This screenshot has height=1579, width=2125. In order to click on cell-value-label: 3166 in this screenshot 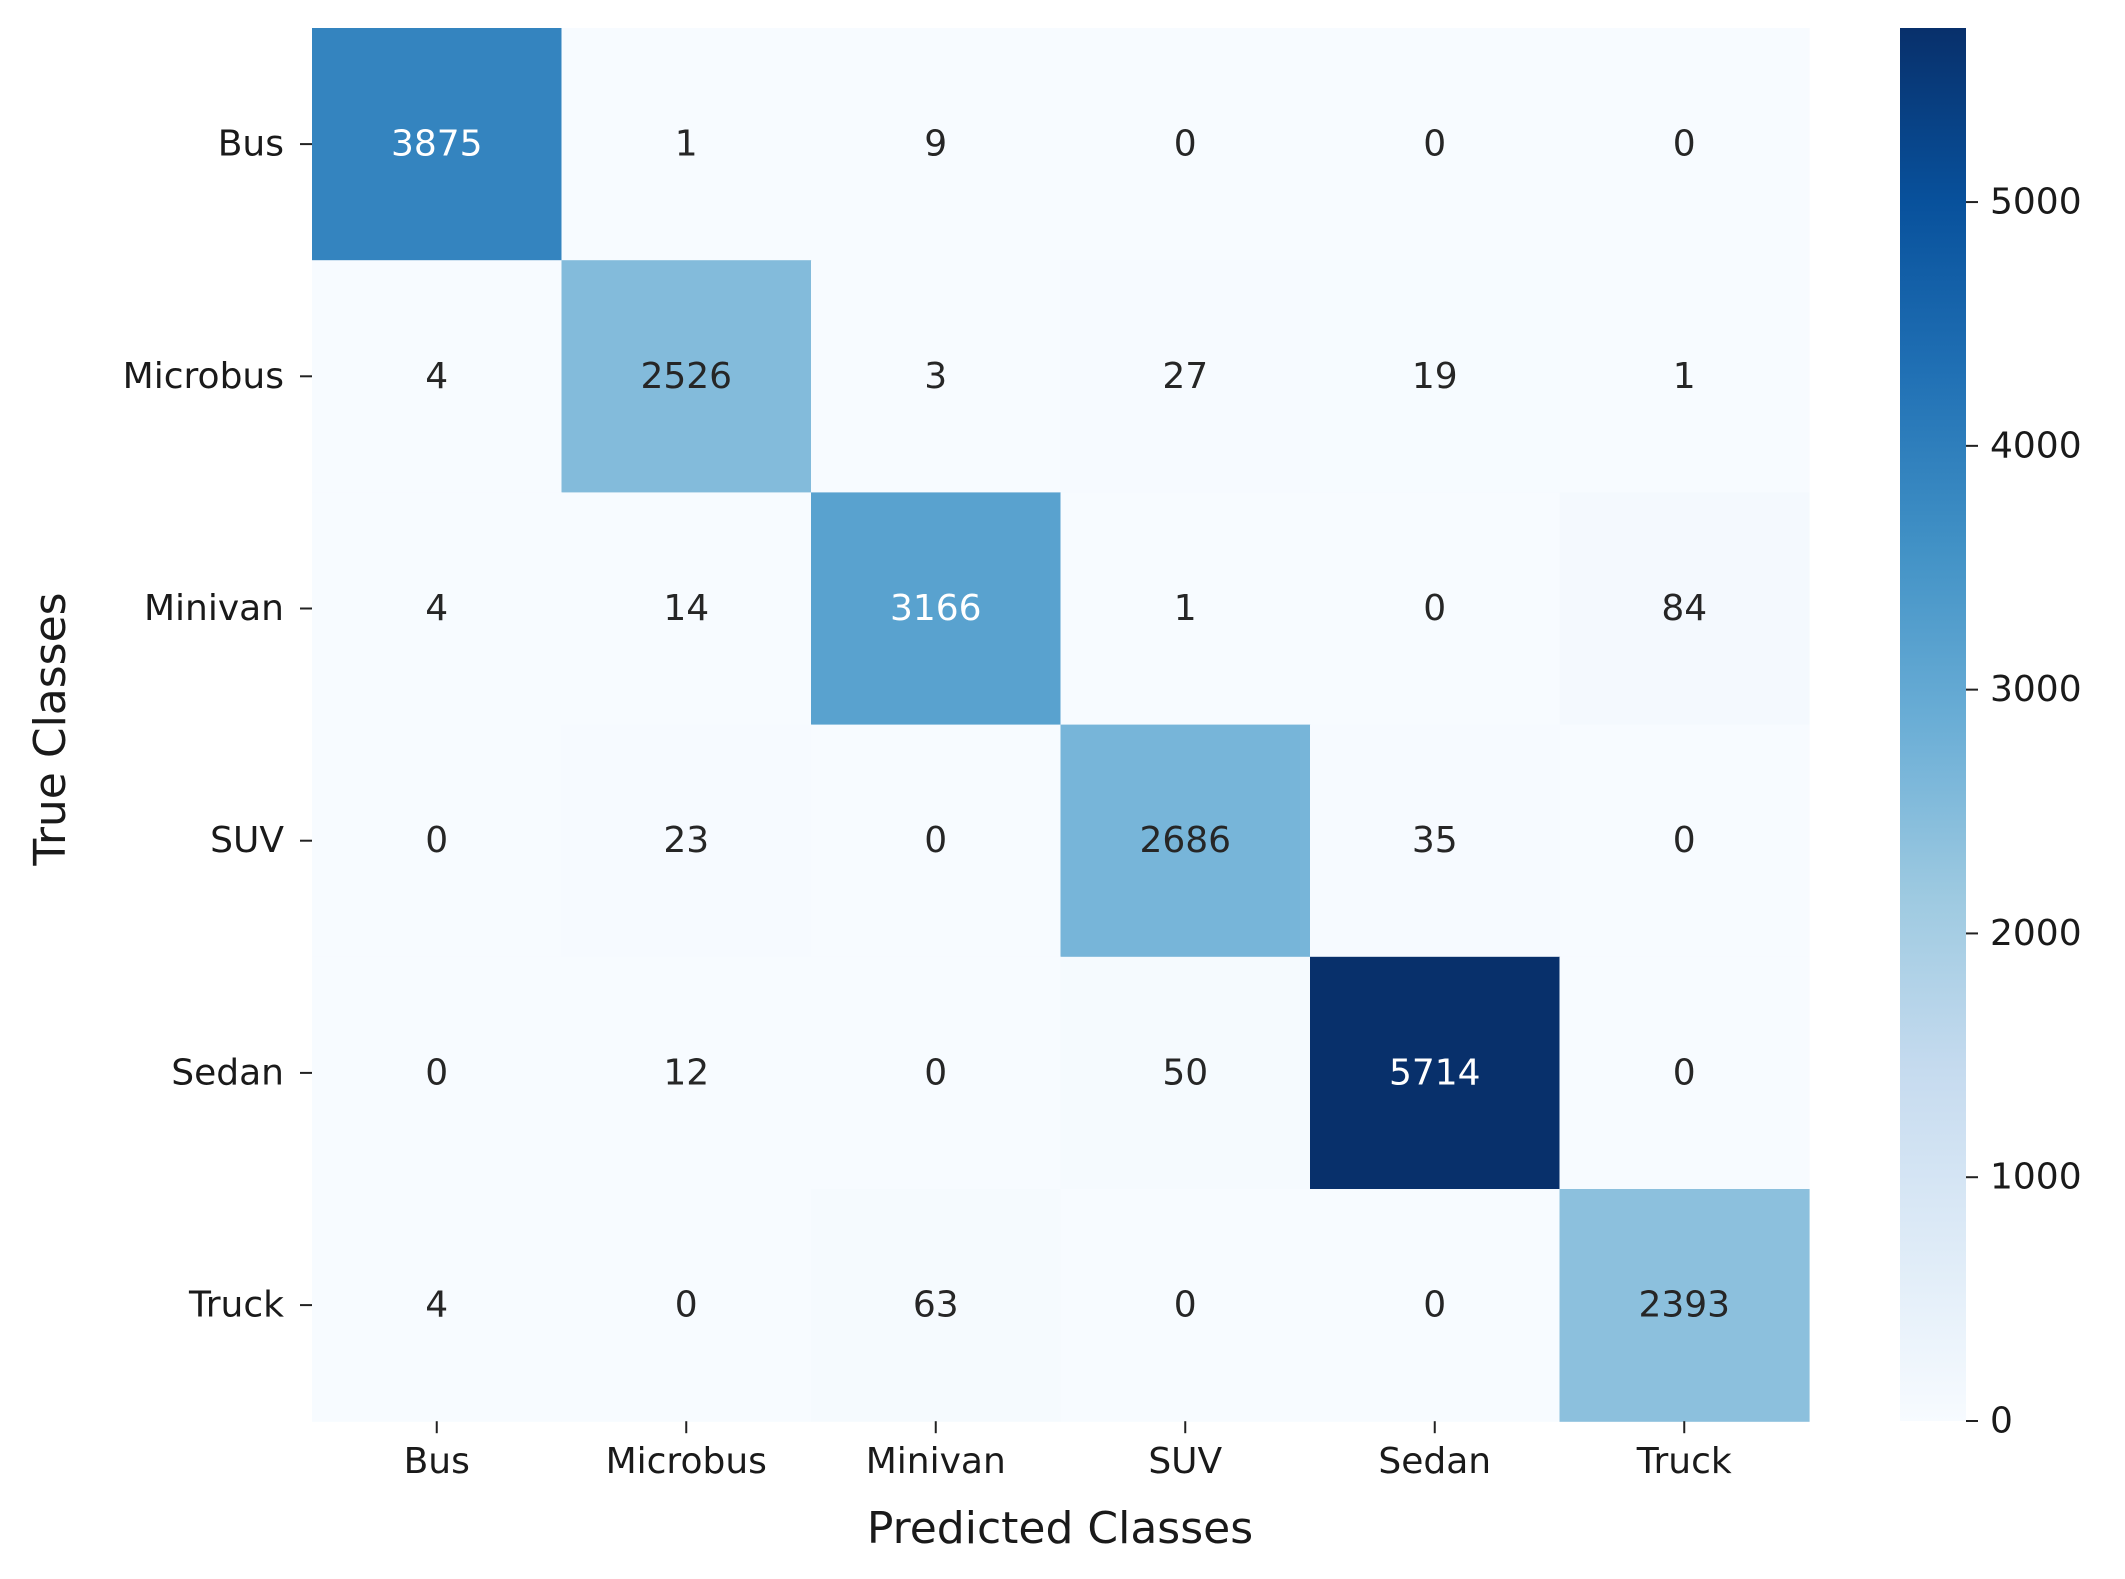, I will do `click(936, 608)`.